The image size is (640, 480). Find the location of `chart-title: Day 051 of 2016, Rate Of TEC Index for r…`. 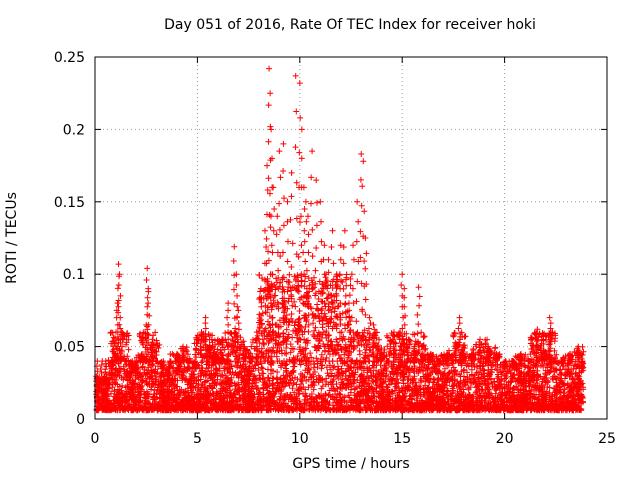

chart-title: Day 051 of 2016, Rate Of TEC Index for r… is located at coordinates (350, 25).